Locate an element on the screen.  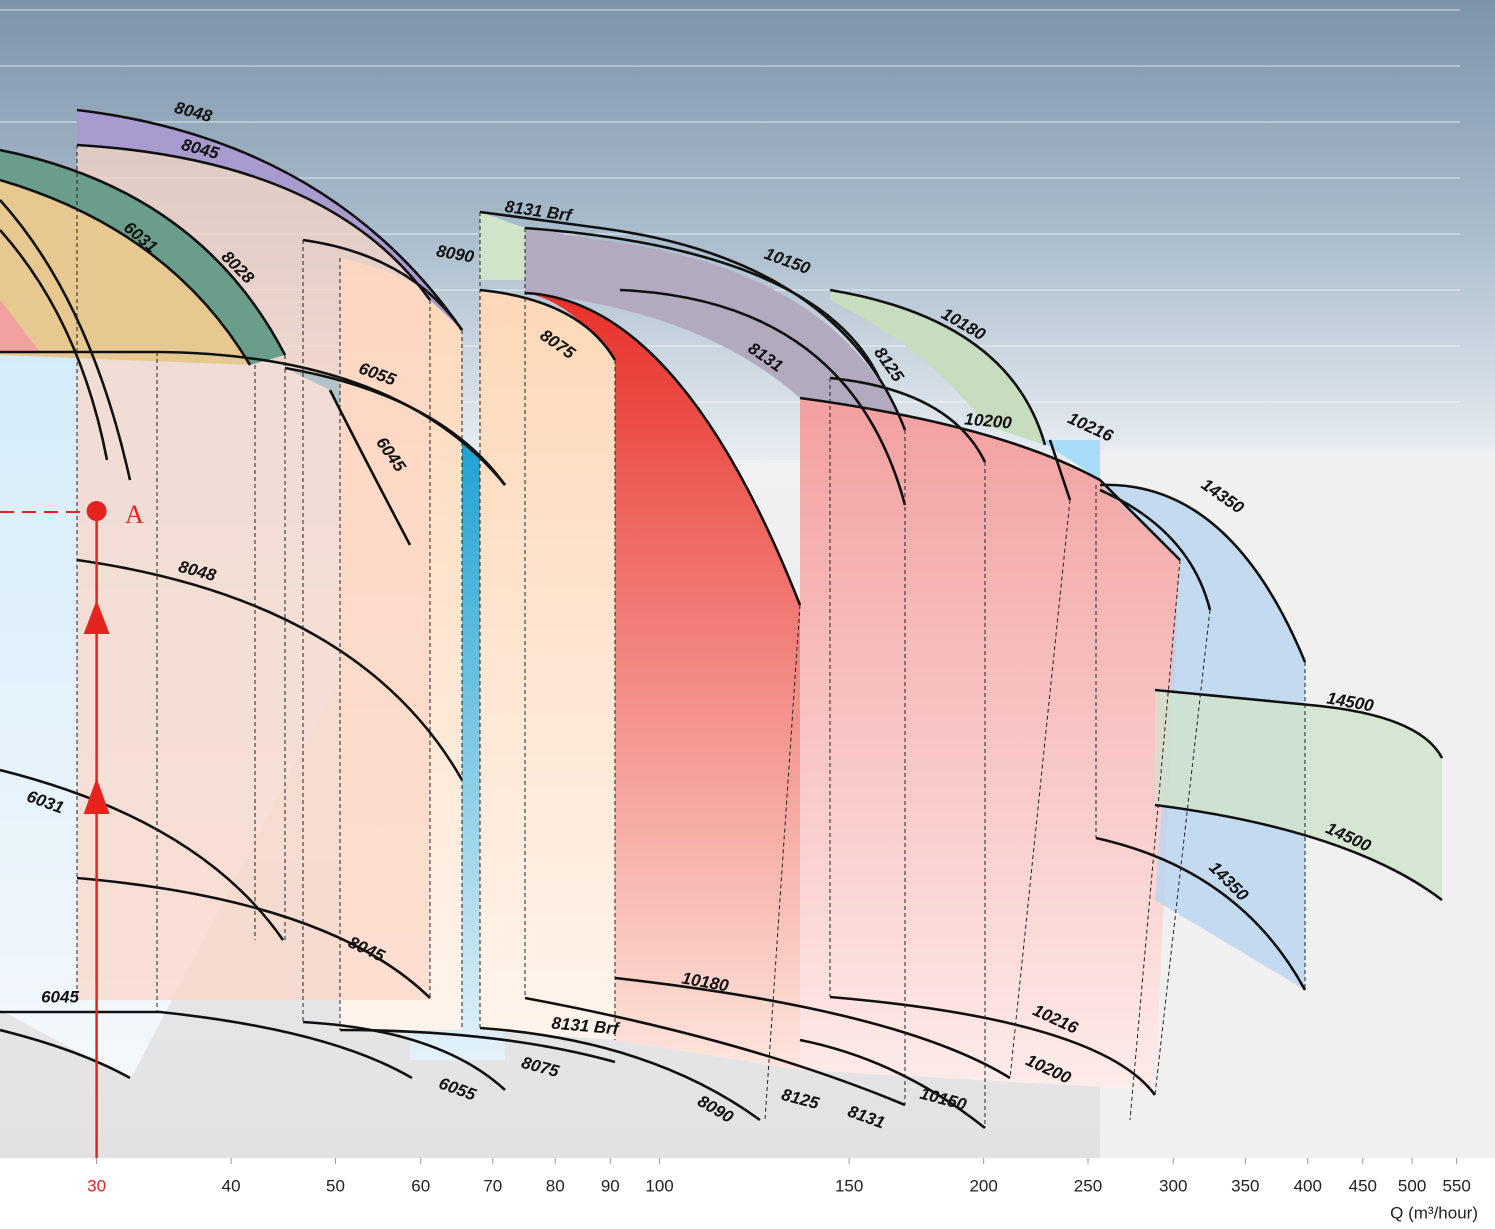
x-tick-label: 70 is located at coordinates (492, 1185).